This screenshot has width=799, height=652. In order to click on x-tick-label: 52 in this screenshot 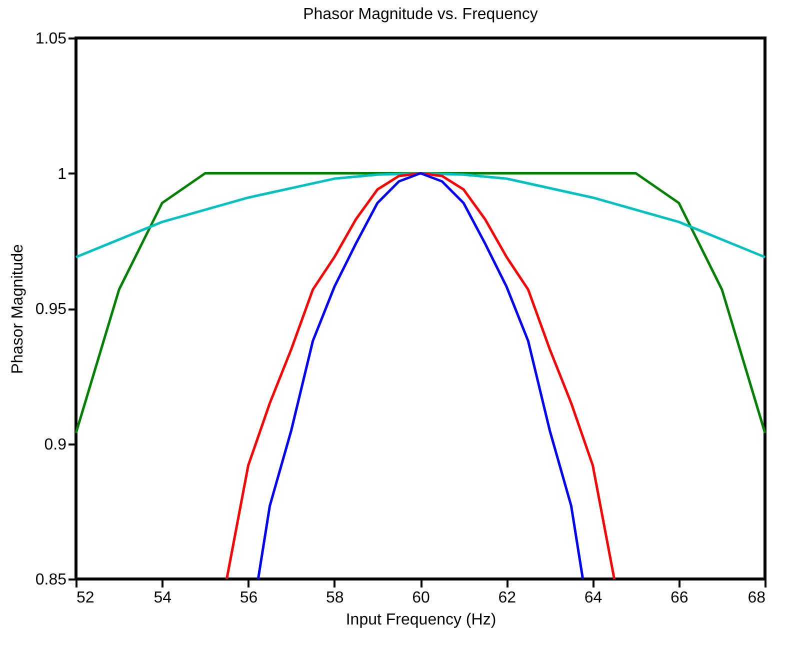, I will do `click(85, 598)`.